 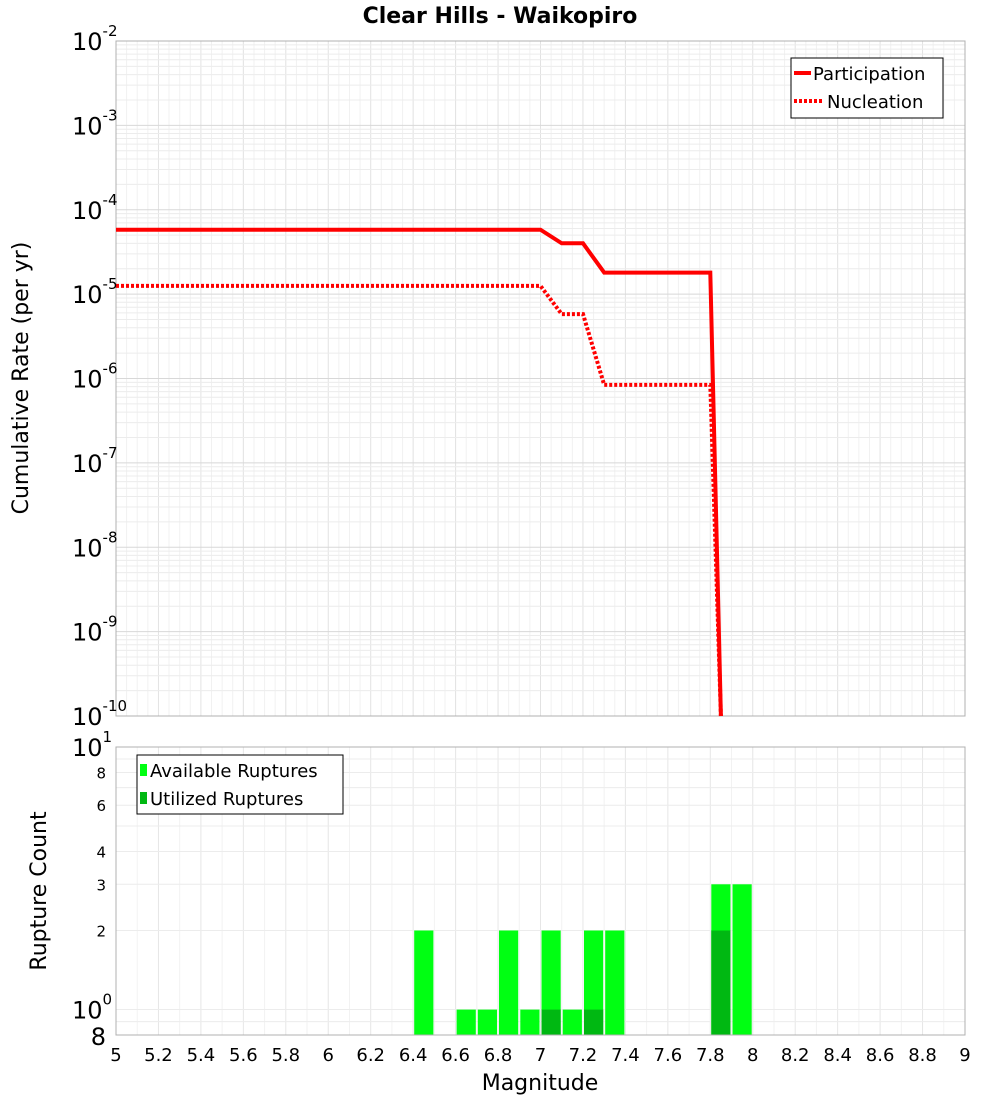 What do you see at coordinates (95, 123) in the screenshot?
I see `top-y-tick-label: 10⁻³` at bounding box center [95, 123].